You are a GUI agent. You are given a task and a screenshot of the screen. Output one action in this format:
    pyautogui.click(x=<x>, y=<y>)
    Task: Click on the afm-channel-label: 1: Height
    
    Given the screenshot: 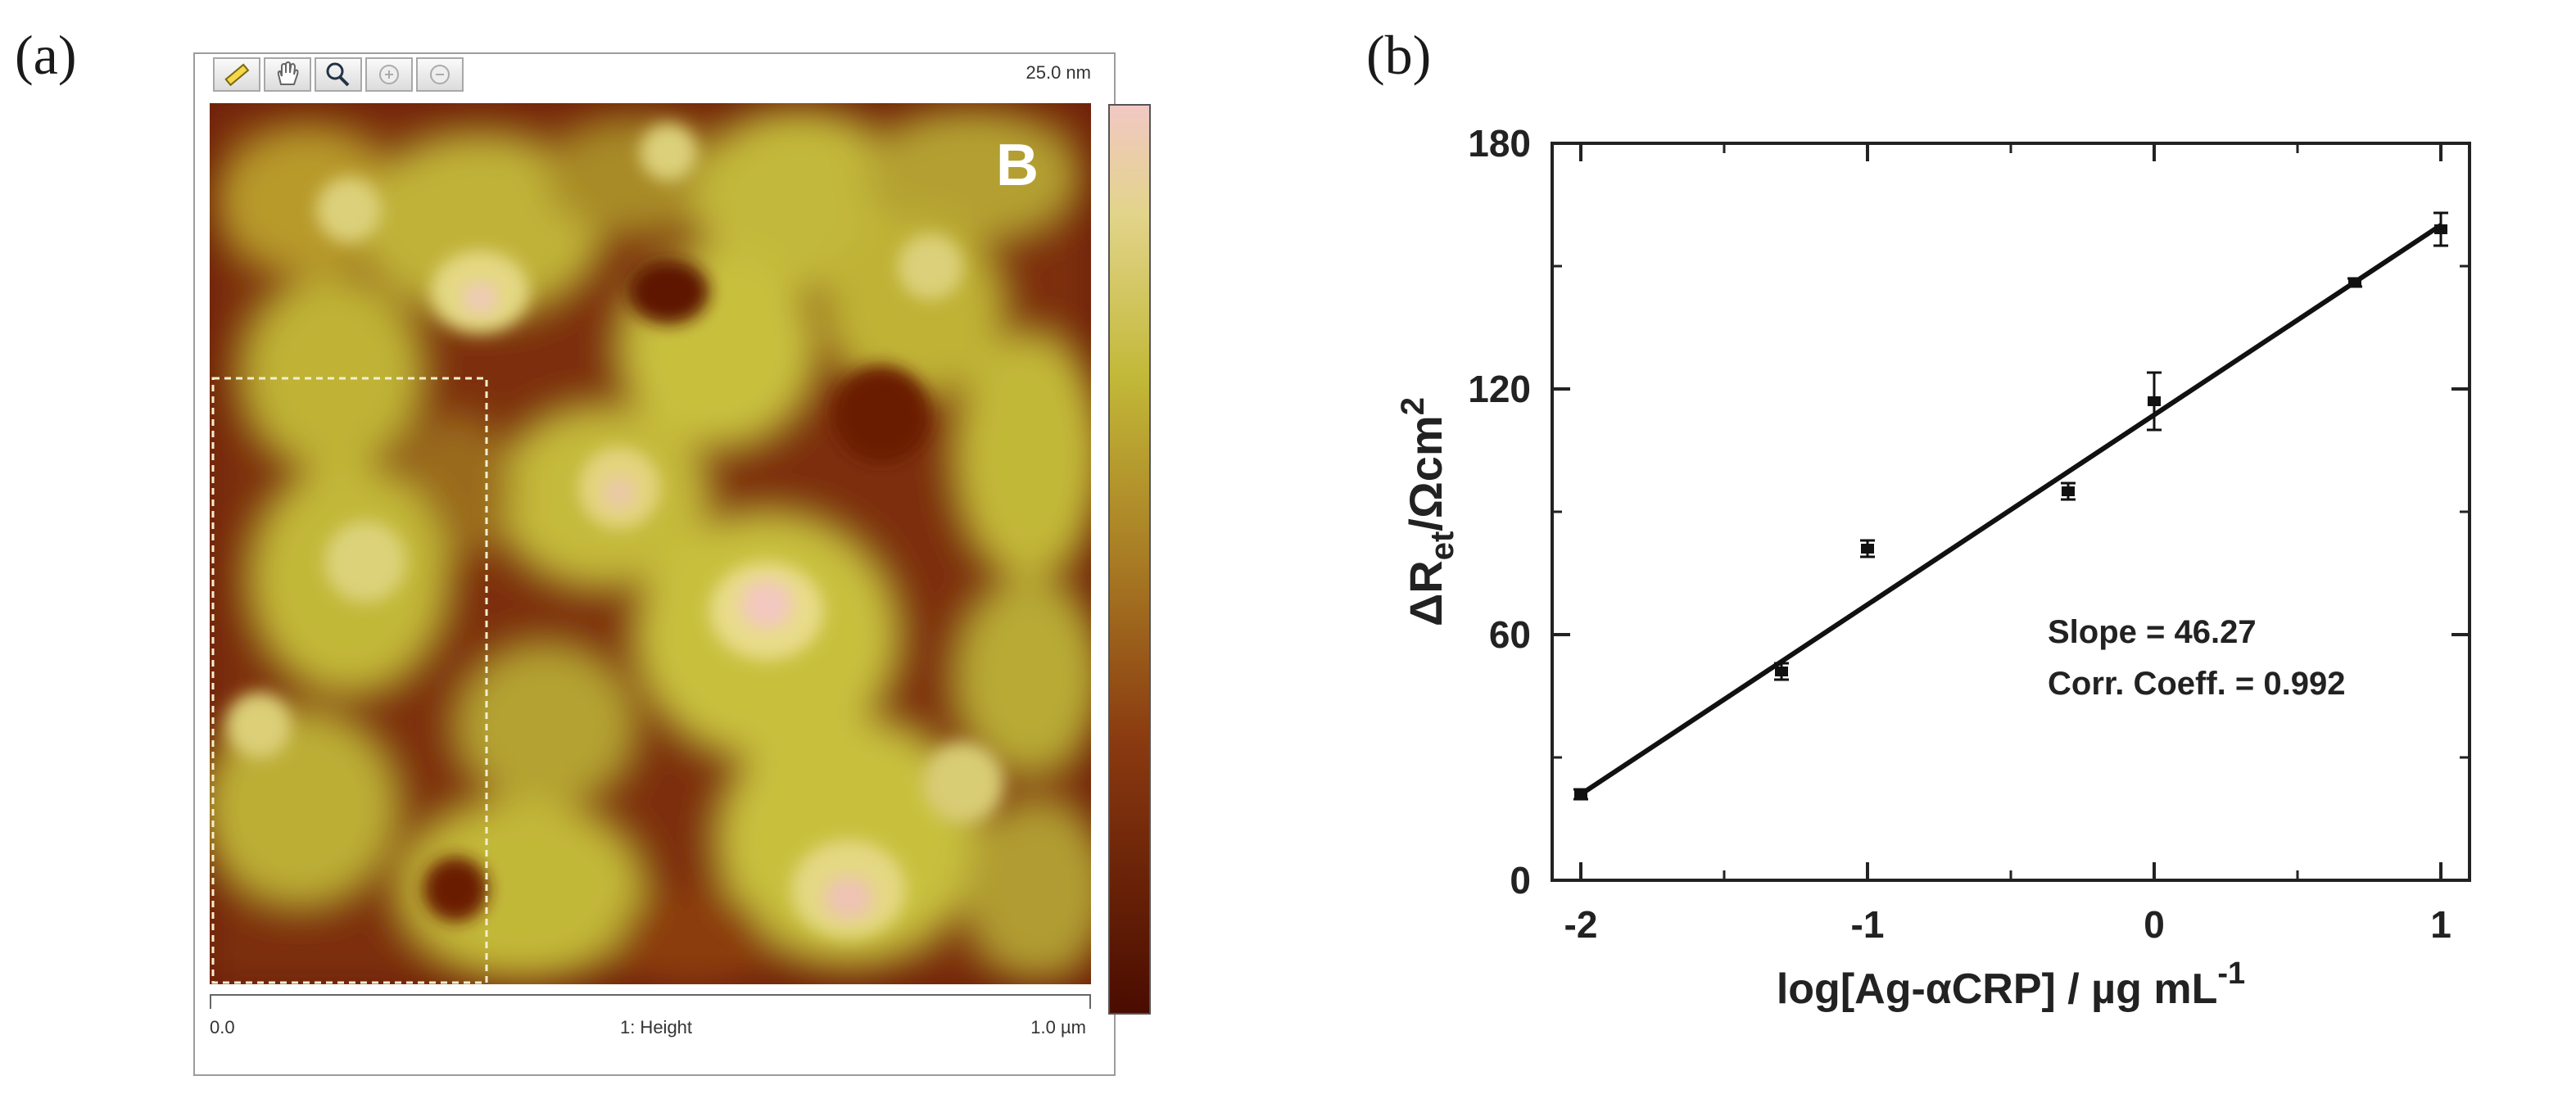 What is the action you would take?
    pyautogui.click(x=656, y=1027)
    